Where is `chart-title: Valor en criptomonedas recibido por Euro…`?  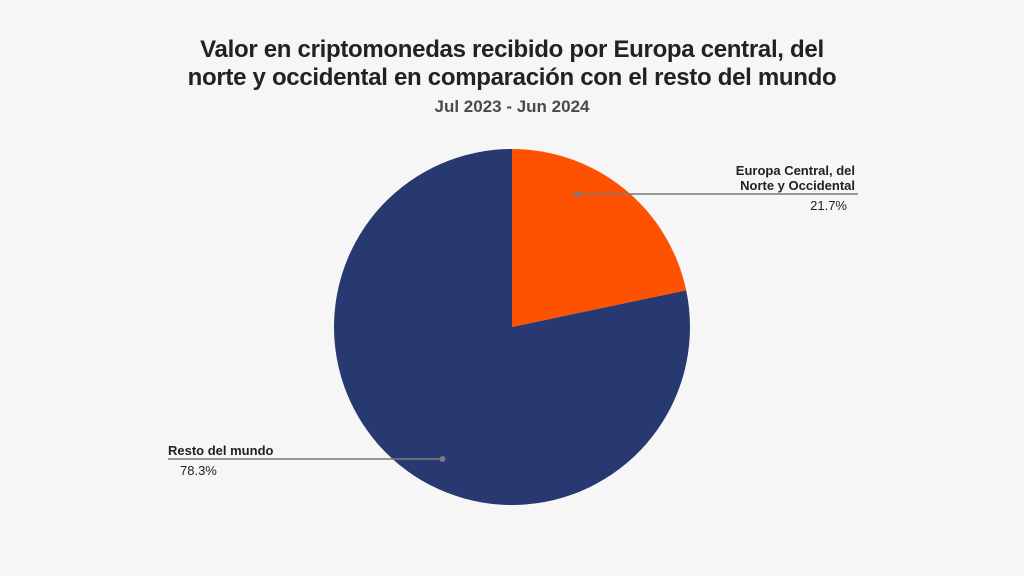
chart-title: Valor en criptomonedas recibido por Euro… is located at coordinates (512, 64).